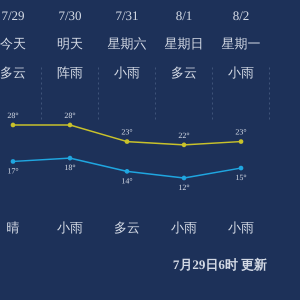  I want to click on x-tick-label: 7/31, so click(127, 15).